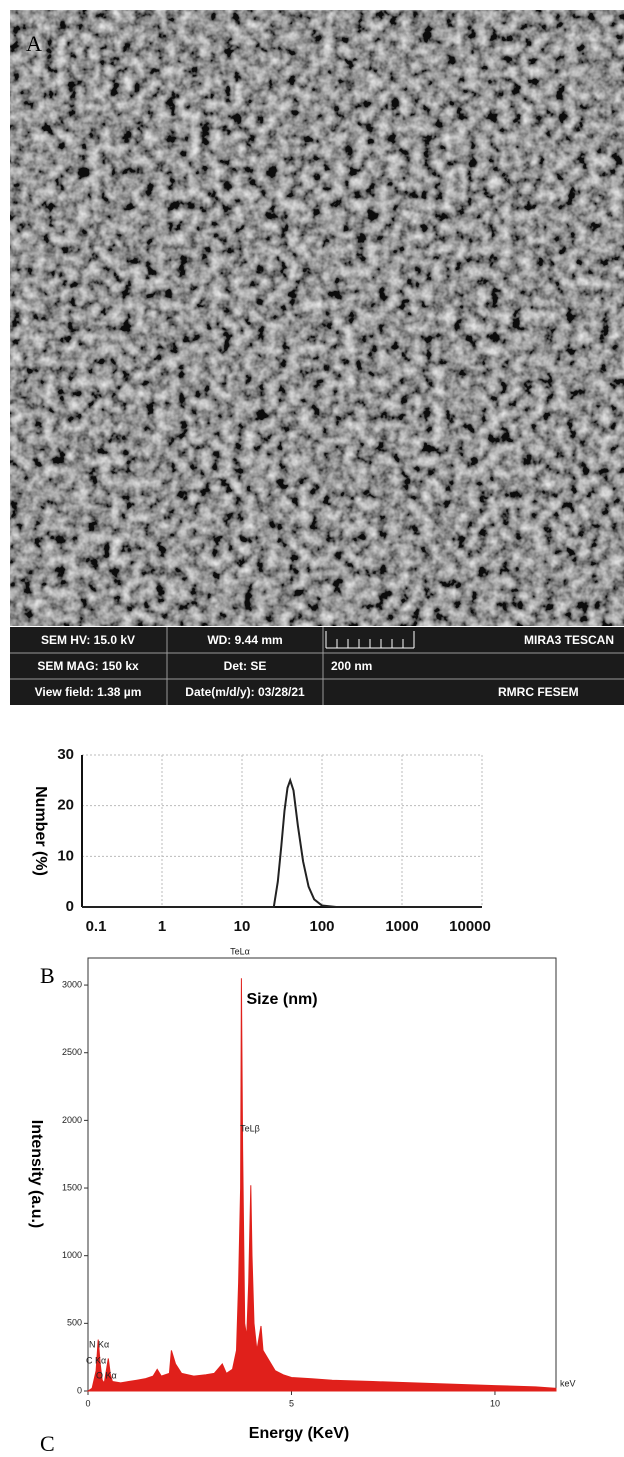 Image resolution: width=624 pixels, height=1457 pixels. What do you see at coordinates (245, 666) in the screenshot?
I see `info-text: Det: SE` at bounding box center [245, 666].